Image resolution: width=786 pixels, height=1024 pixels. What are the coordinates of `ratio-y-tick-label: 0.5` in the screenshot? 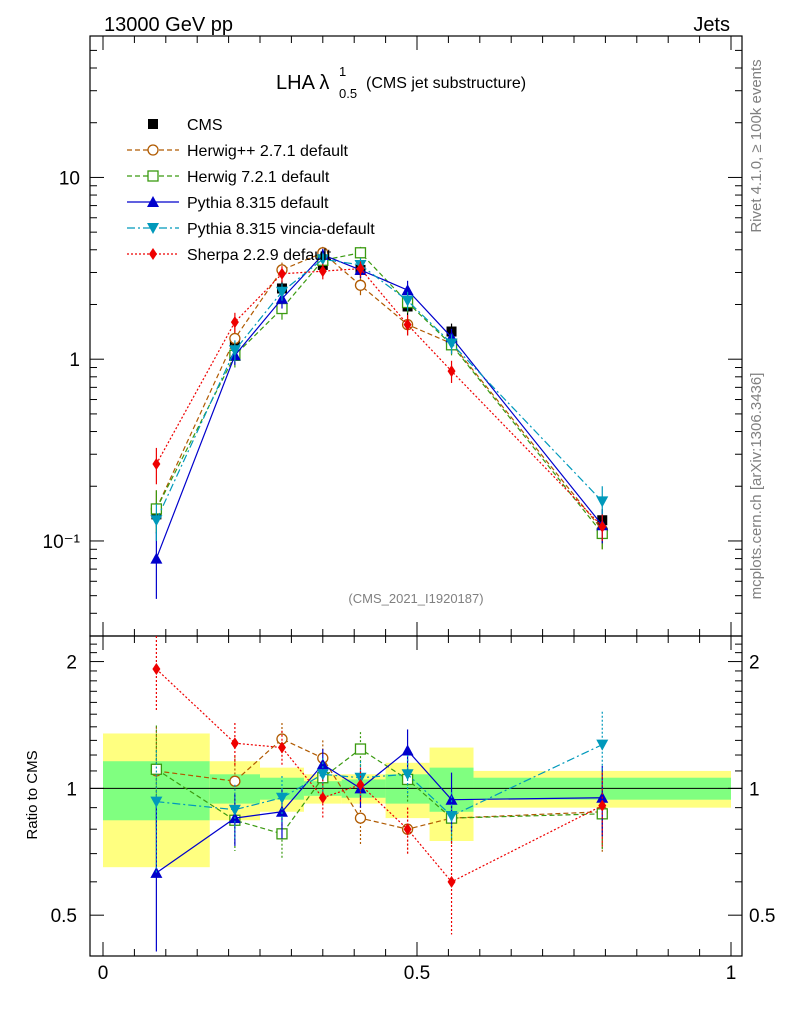 It's located at (64, 916).